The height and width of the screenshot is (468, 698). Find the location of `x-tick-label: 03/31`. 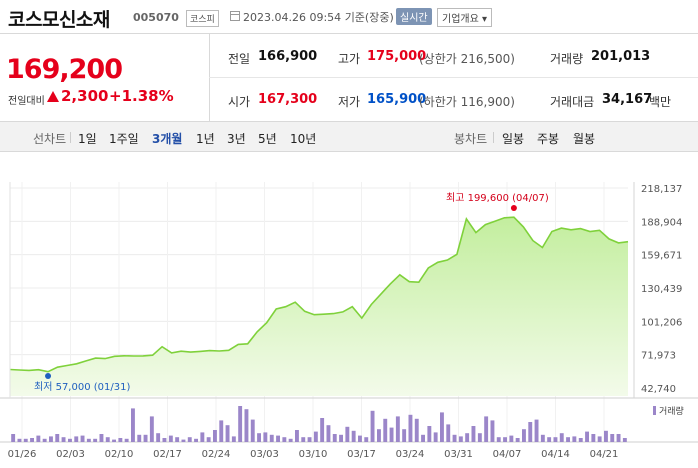

x-tick-label: 03/31 is located at coordinates (458, 454).